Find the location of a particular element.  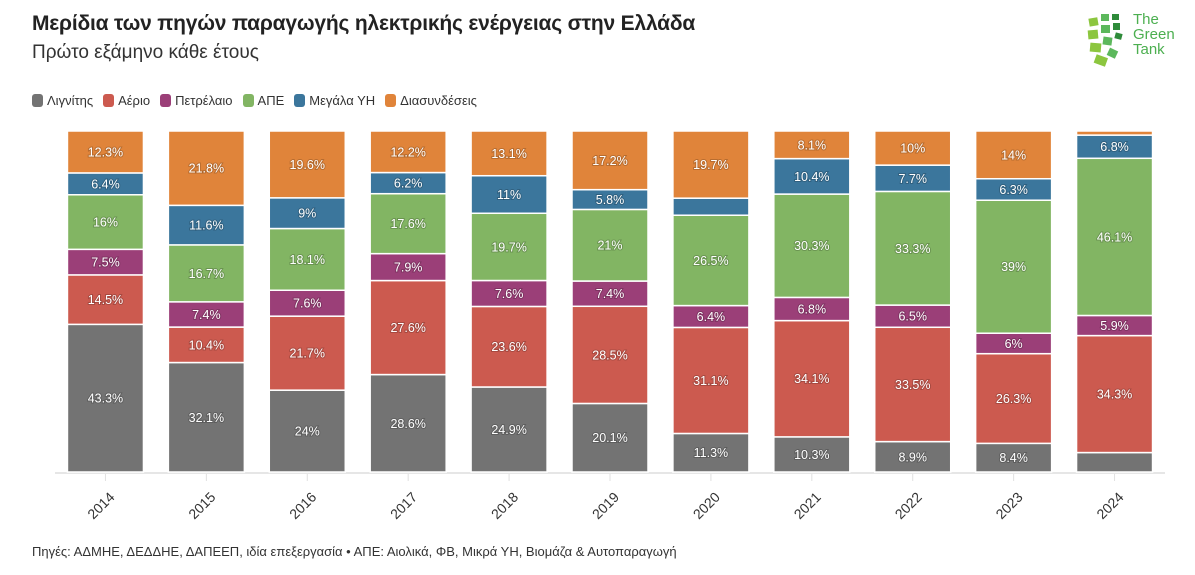

data-label: 5.9% is located at coordinates (1114, 326).